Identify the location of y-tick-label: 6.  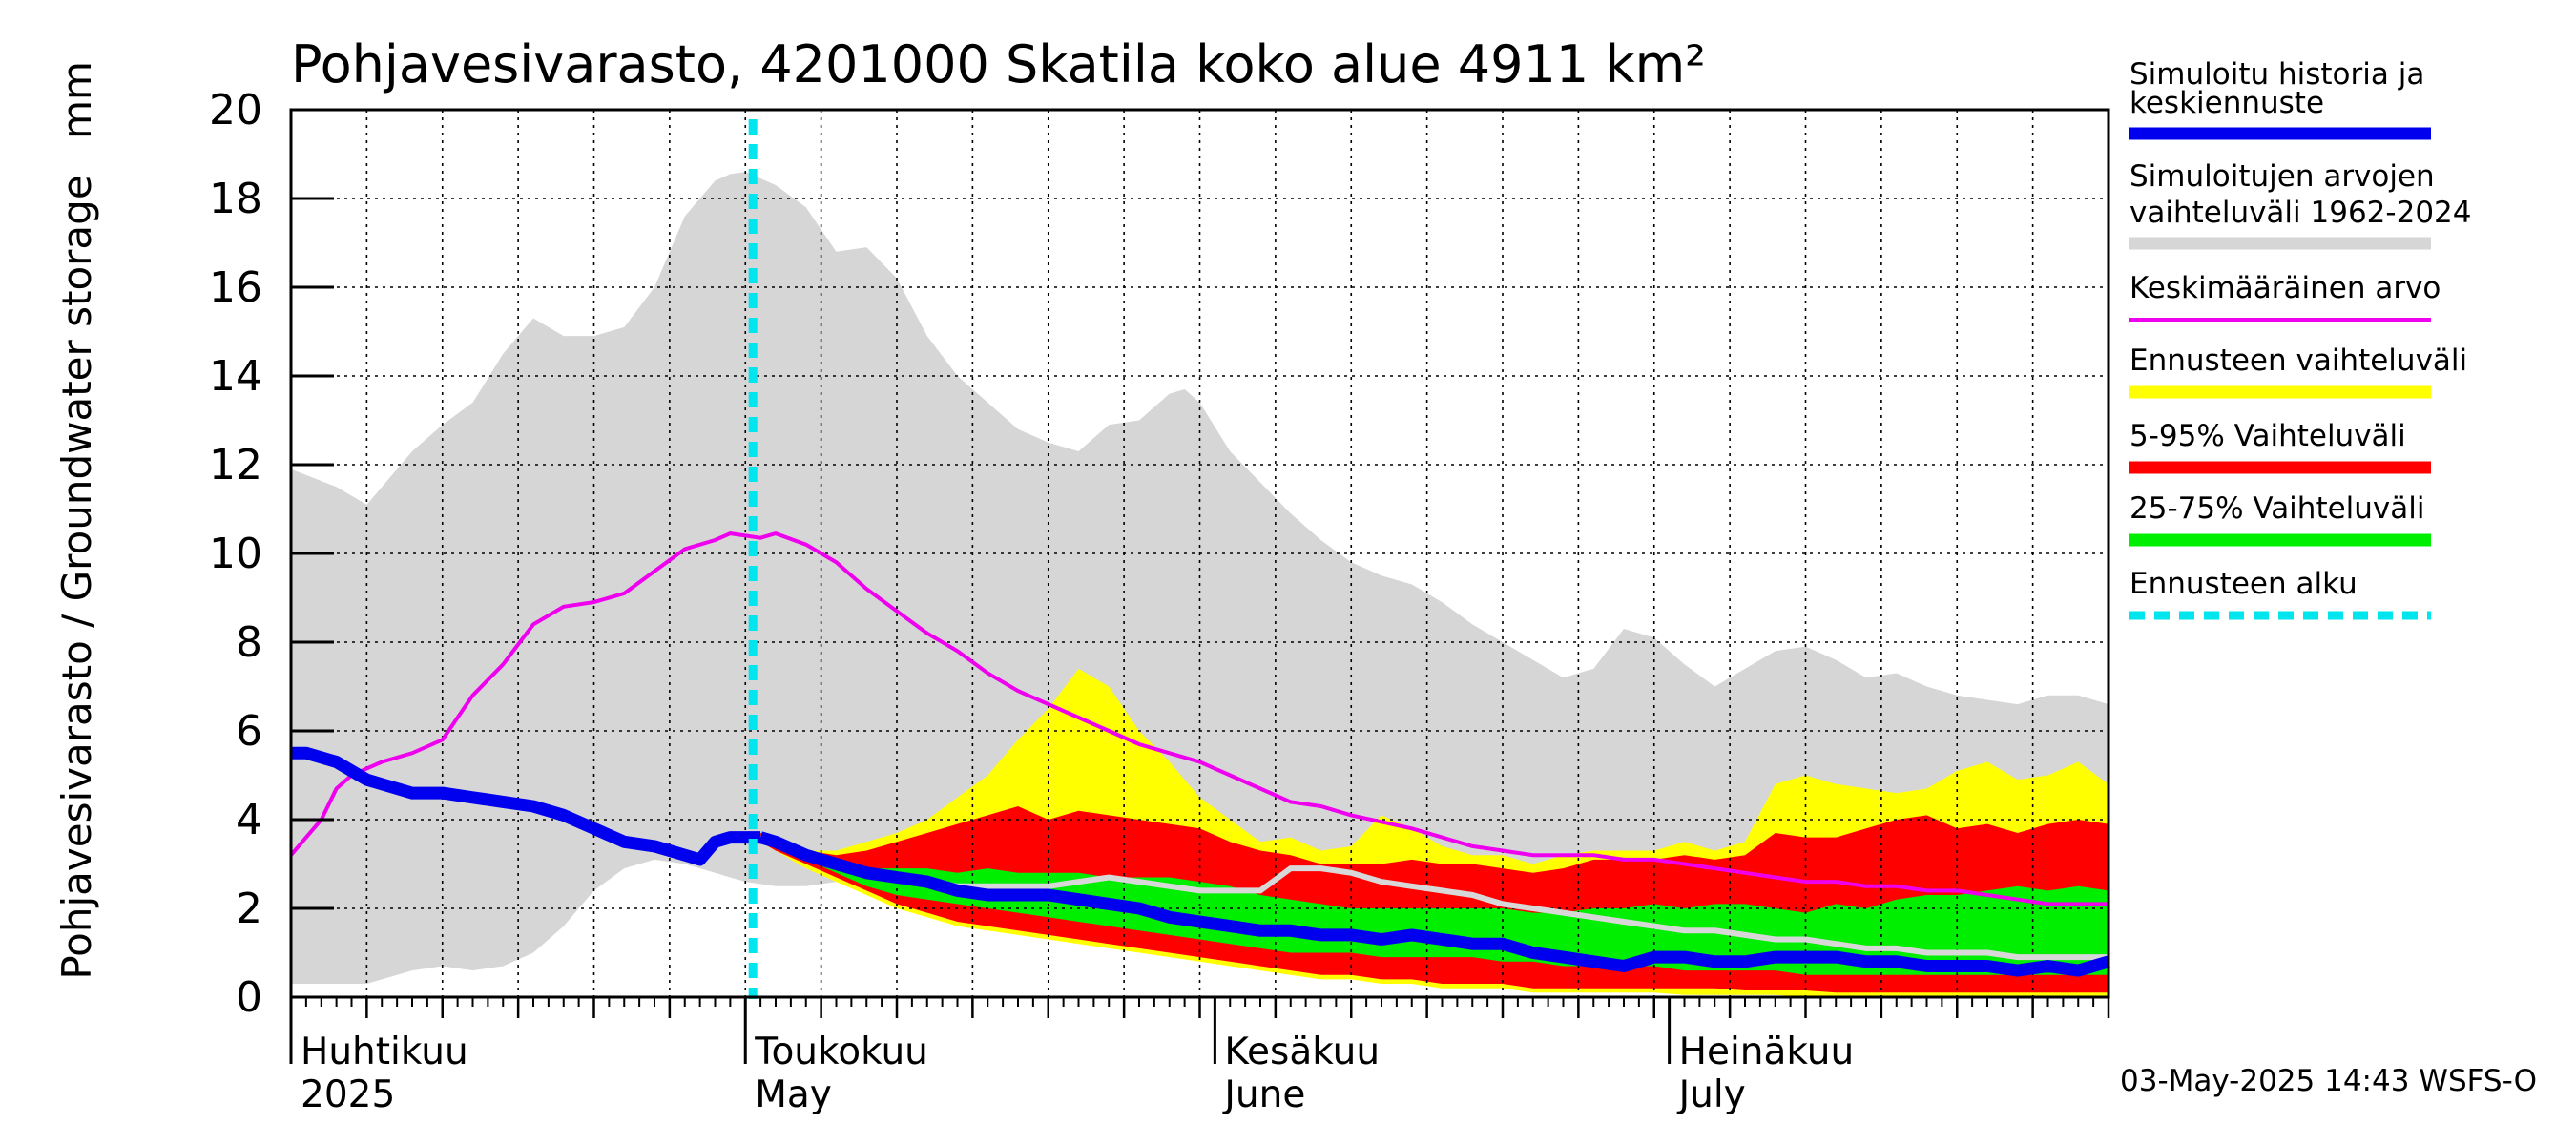
(249, 732).